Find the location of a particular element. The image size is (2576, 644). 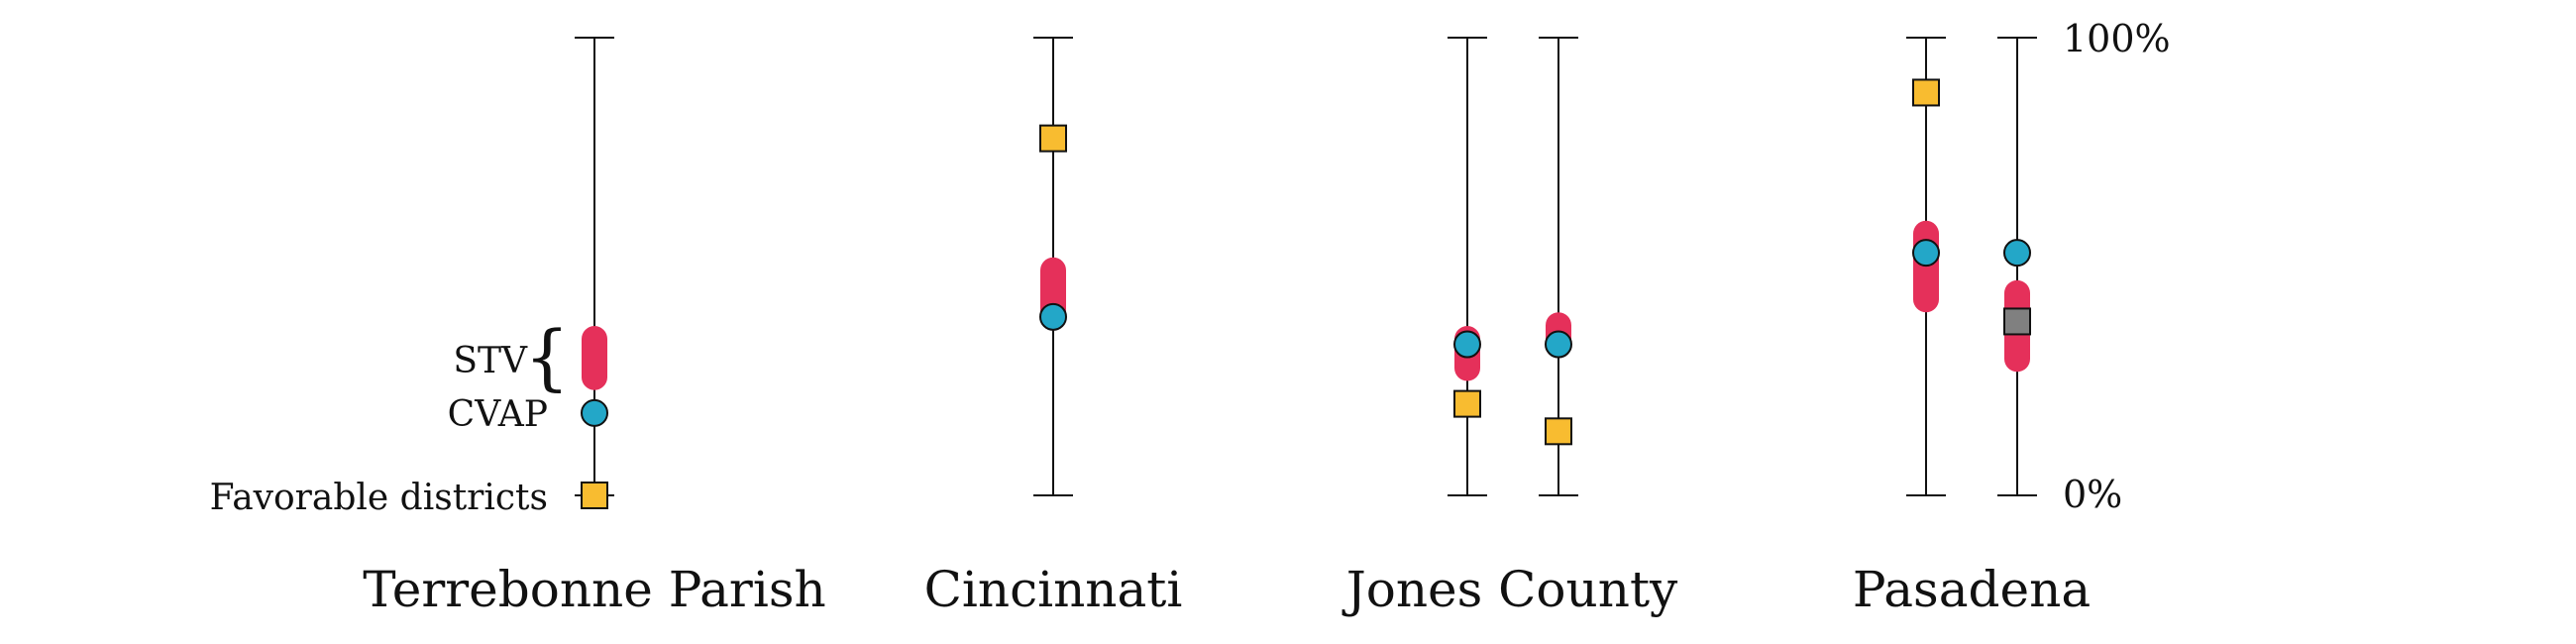

group-label-pasadena: Pasadena is located at coordinates (1972, 589).